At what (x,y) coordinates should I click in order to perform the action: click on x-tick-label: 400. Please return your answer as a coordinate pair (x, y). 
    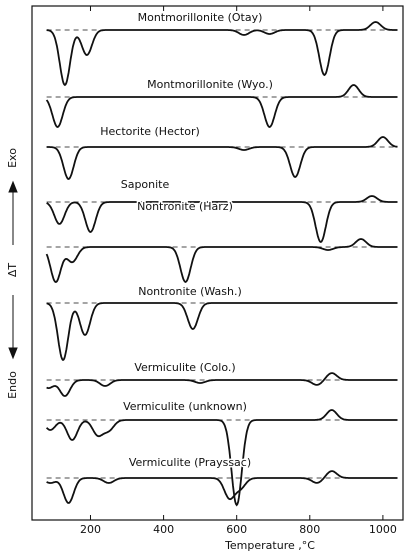
    Looking at the image, I should click on (163, 529).